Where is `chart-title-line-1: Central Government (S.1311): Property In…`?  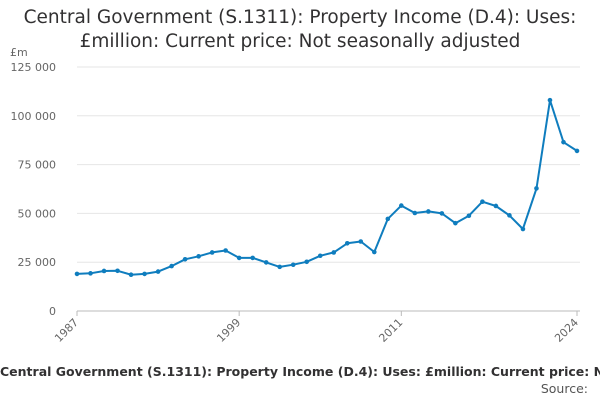 chart-title-line-1: Central Government (S.1311): Property In… is located at coordinates (300, 17).